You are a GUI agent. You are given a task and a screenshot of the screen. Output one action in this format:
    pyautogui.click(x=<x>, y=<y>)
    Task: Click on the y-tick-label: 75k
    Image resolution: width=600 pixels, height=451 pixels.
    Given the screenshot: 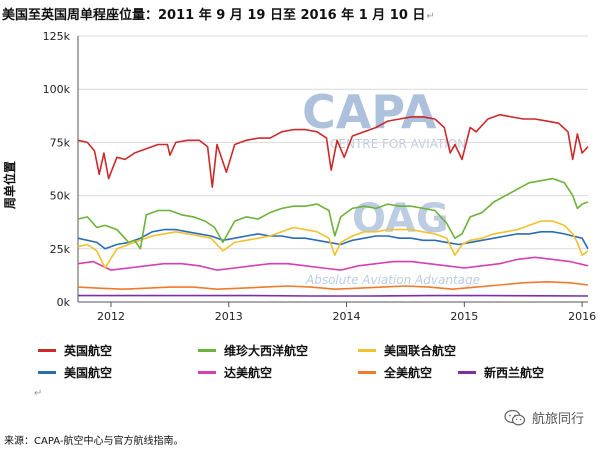 What is the action you would take?
    pyautogui.click(x=60, y=142)
    